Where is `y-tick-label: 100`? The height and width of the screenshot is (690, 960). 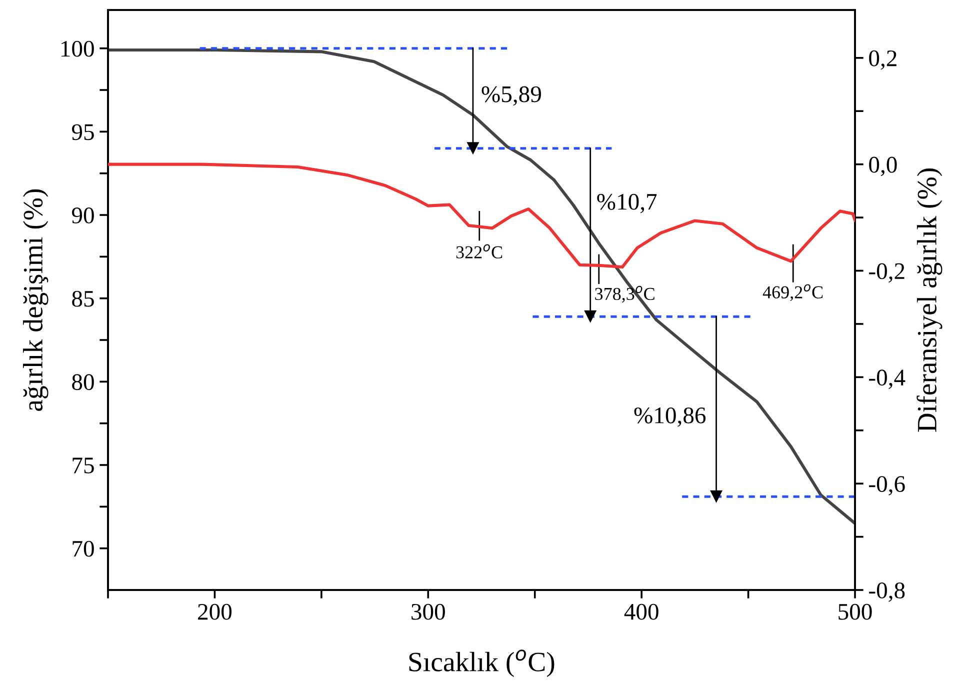
y-tick-label: 100 is located at coordinates (77, 48).